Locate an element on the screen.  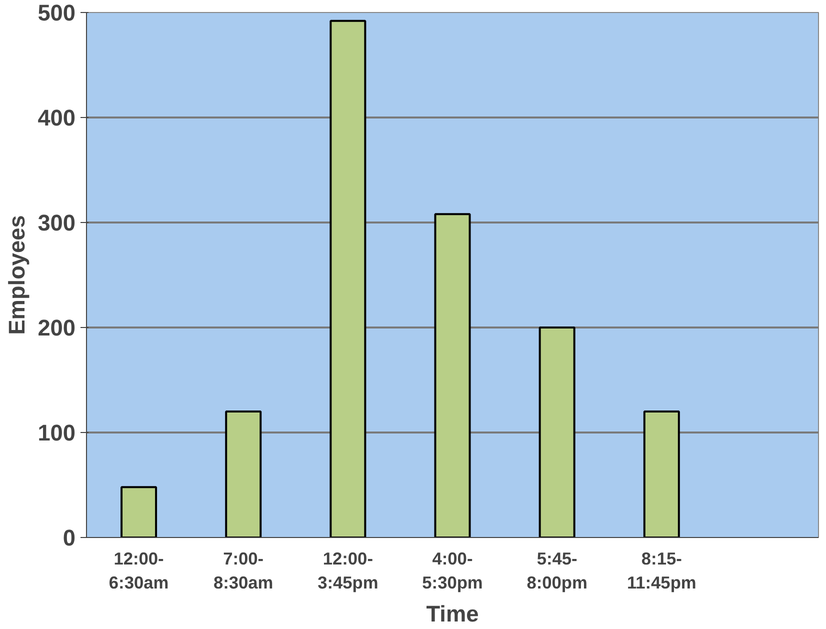
x-tick-label: 5:45-8:00pm is located at coordinates (557, 570).